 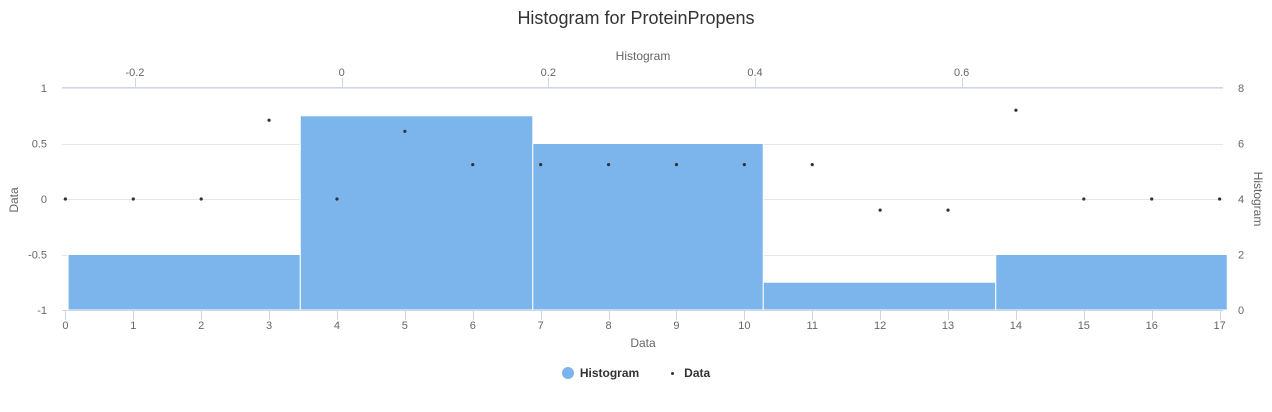 What do you see at coordinates (1016, 326) in the screenshot?
I see `x-bottom-tick-label: 14` at bounding box center [1016, 326].